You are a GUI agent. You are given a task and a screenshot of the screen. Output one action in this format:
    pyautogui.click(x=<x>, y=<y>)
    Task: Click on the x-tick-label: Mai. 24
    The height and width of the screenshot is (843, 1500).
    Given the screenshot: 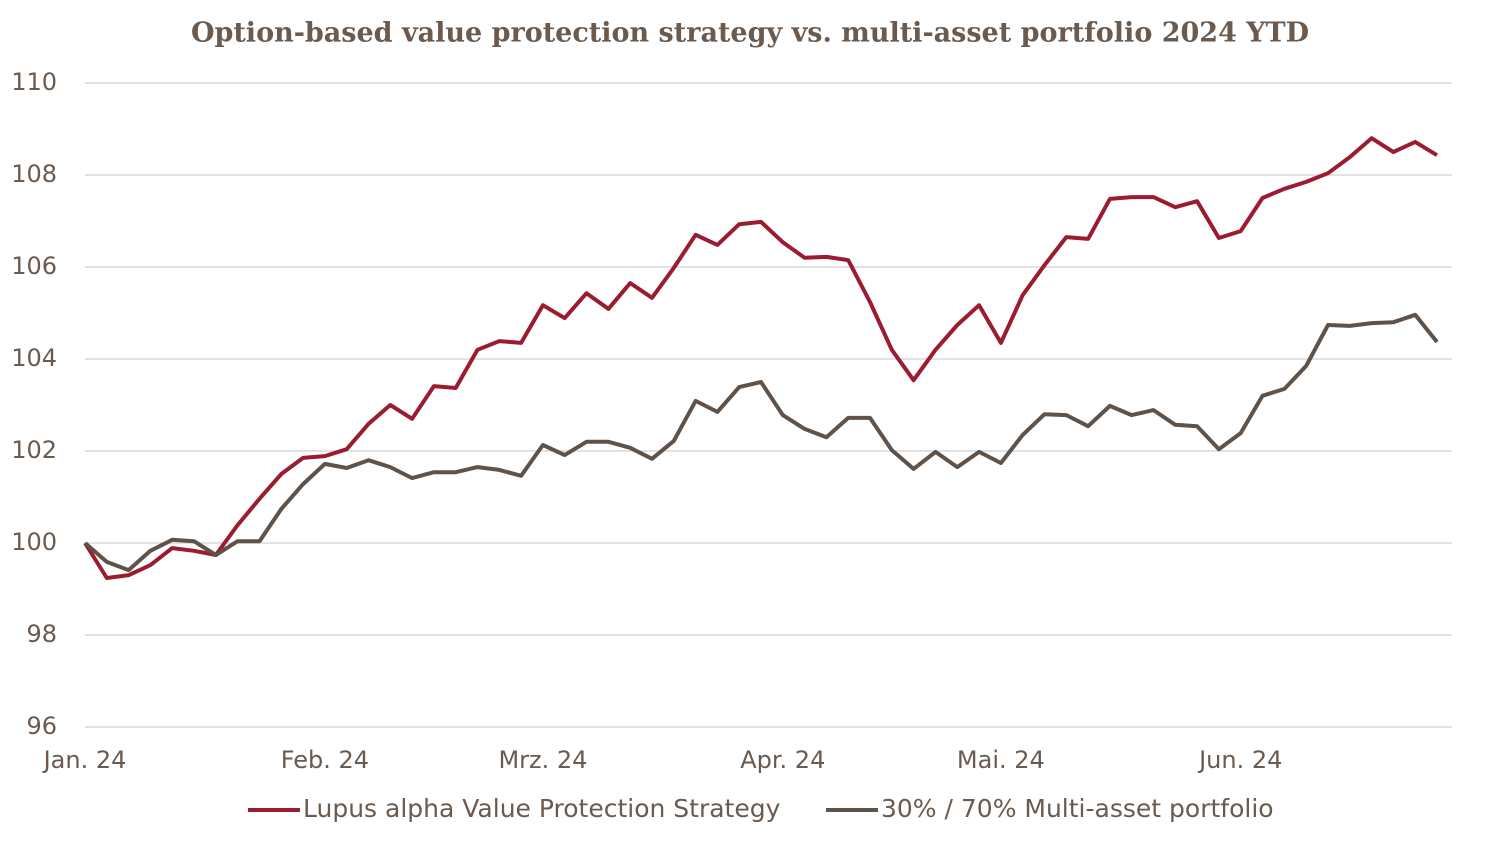 What is the action you would take?
    pyautogui.click(x=1001, y=760)
    